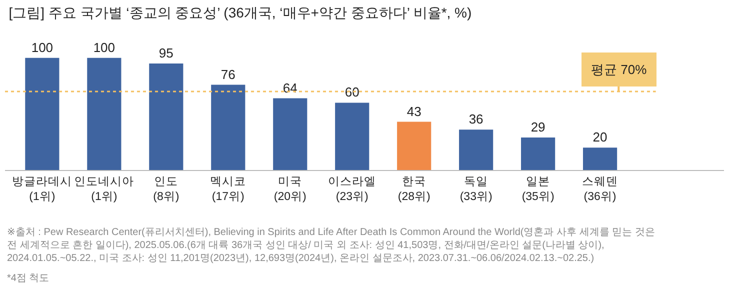 The image size is (729, 303). What do you see at coordinates (104, 189) in the screenshot?
I see `x-tick-label: 인도네시아 (1위)` at bounding box center [104, 189].